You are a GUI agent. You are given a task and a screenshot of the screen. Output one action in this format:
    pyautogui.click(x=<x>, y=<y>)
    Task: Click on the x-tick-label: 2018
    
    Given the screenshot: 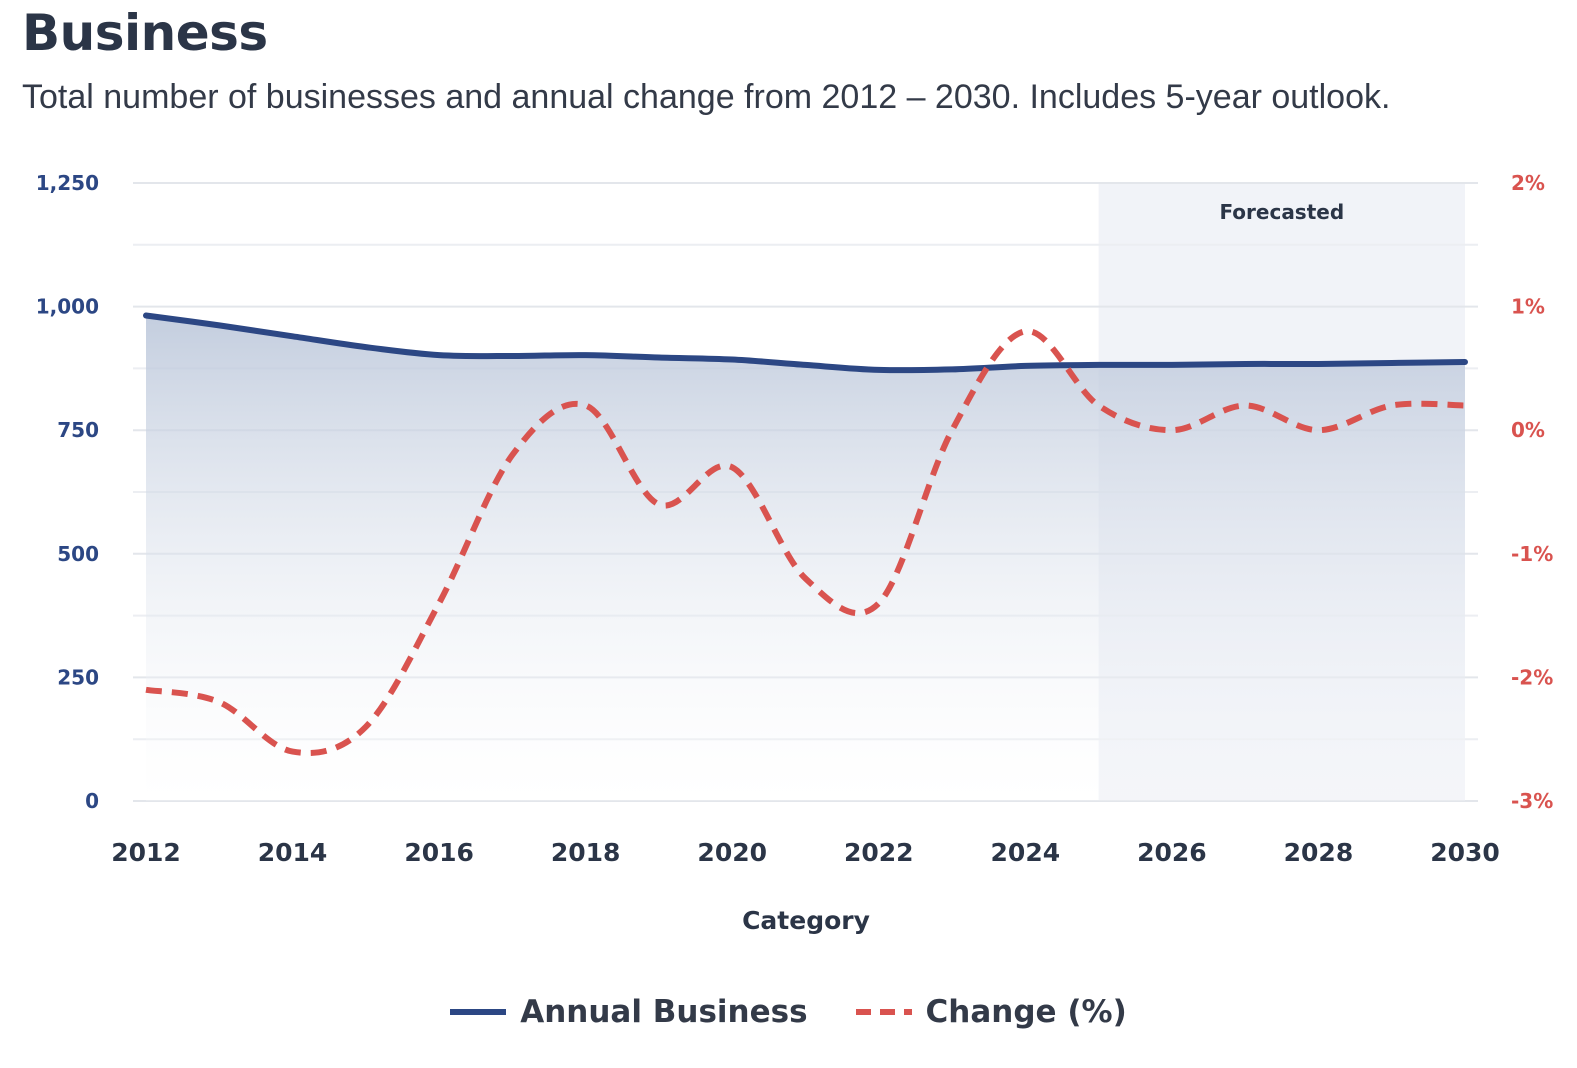 What is the action you would take?
    pyautogui.click(x=586, y=852)
    